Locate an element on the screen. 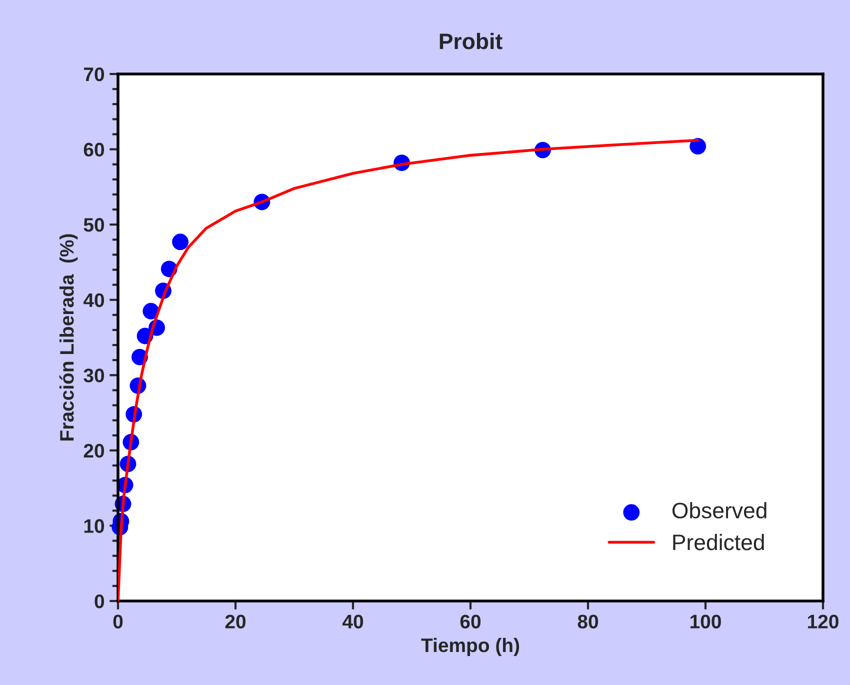 This screenshot has width=850, height=685. legend-label: Observed is located at coordinates (719, 510).